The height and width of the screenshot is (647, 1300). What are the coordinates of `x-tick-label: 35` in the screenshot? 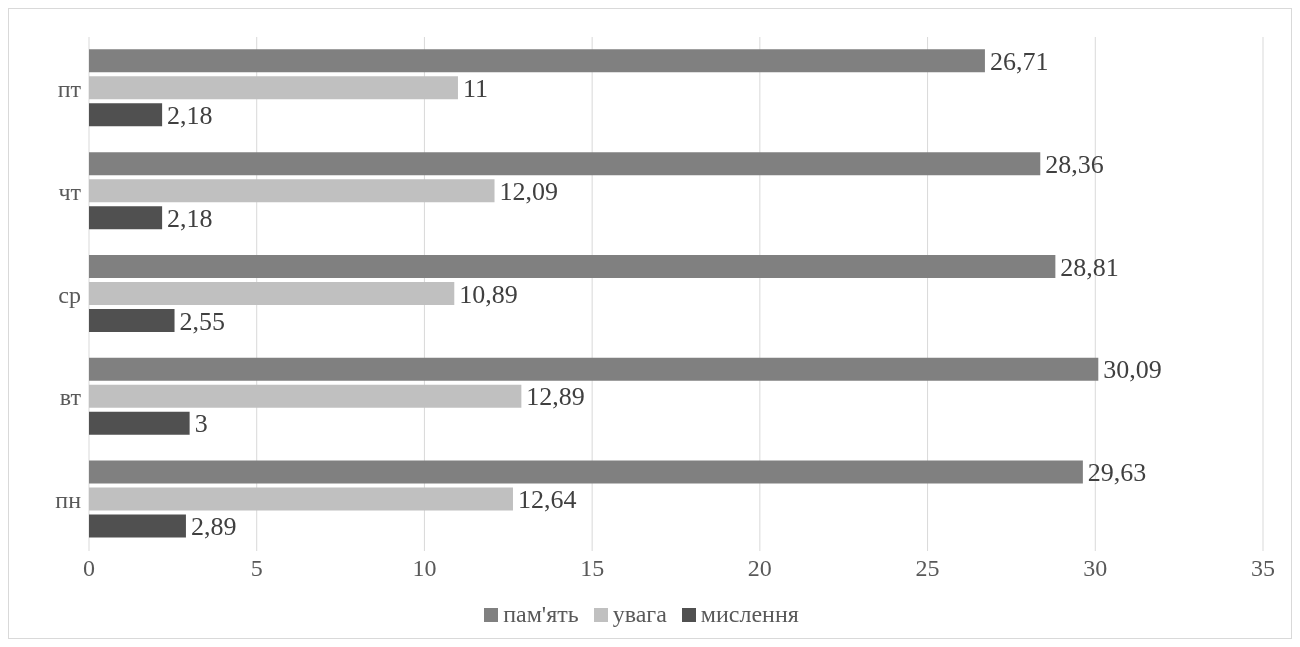 It's located at (1263, 568).